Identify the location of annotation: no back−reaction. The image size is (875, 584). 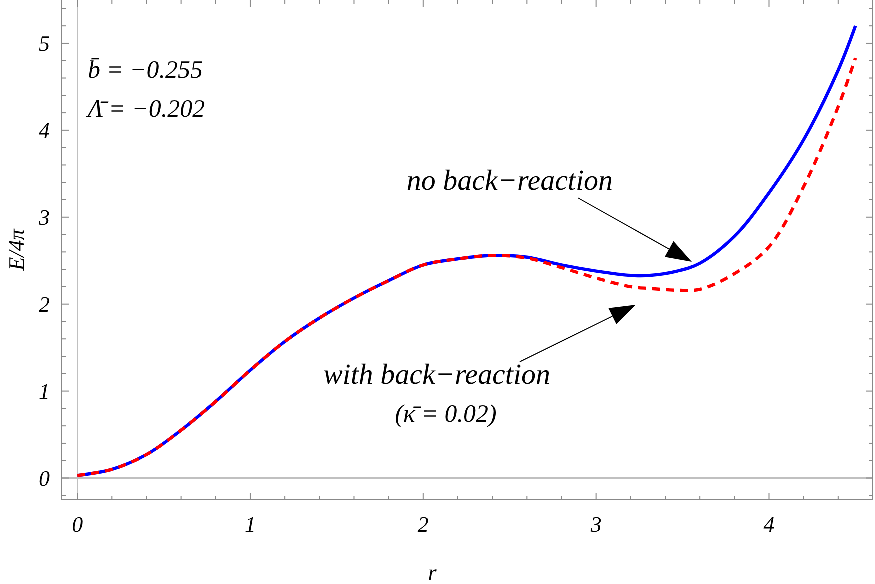
(510, 181).